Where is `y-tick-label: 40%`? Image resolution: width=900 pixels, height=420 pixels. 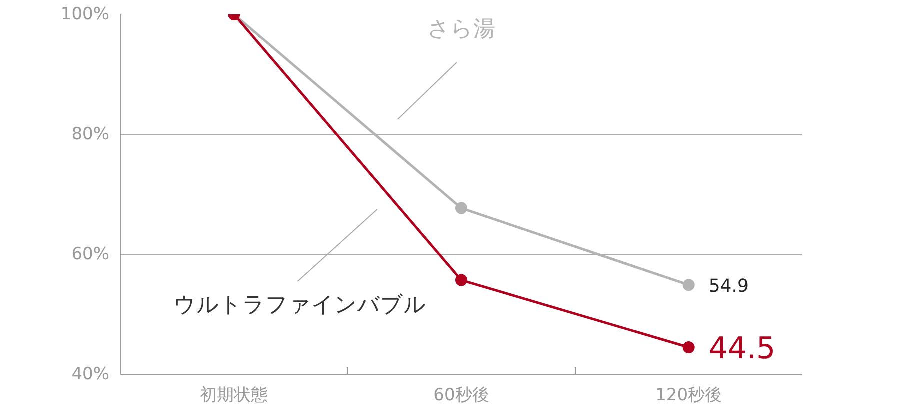 y-tick-label: 40% is located at coordinates (91, 374).